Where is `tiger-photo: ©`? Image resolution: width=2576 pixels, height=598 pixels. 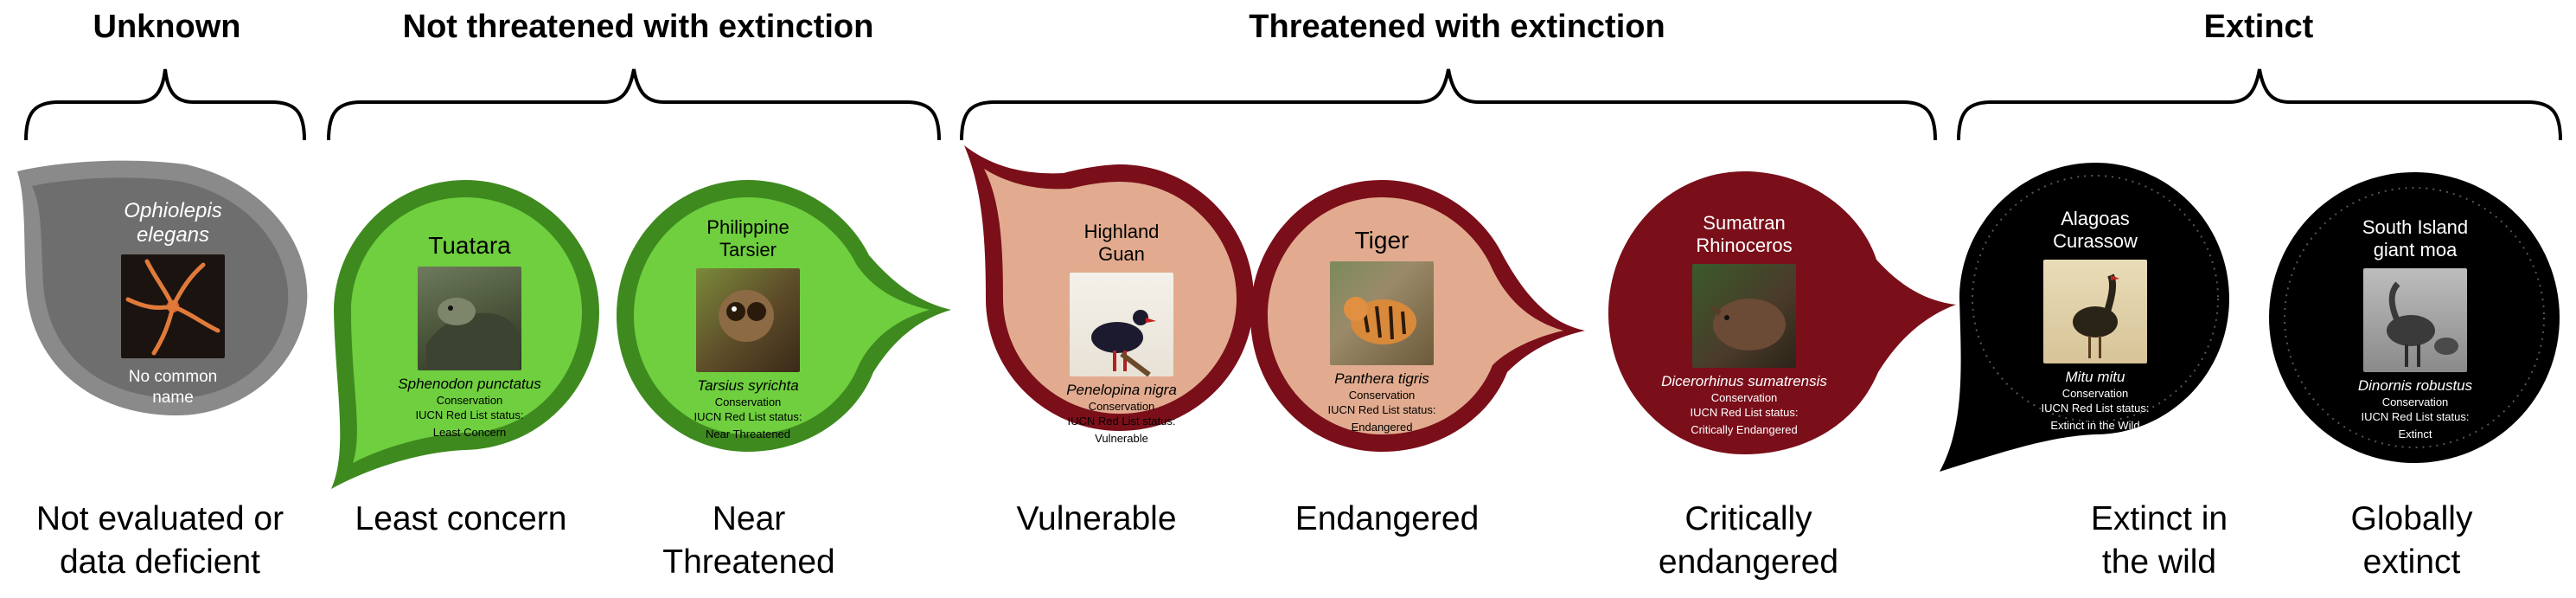
tiger-photo: © is located at coordinates (1382, 313).